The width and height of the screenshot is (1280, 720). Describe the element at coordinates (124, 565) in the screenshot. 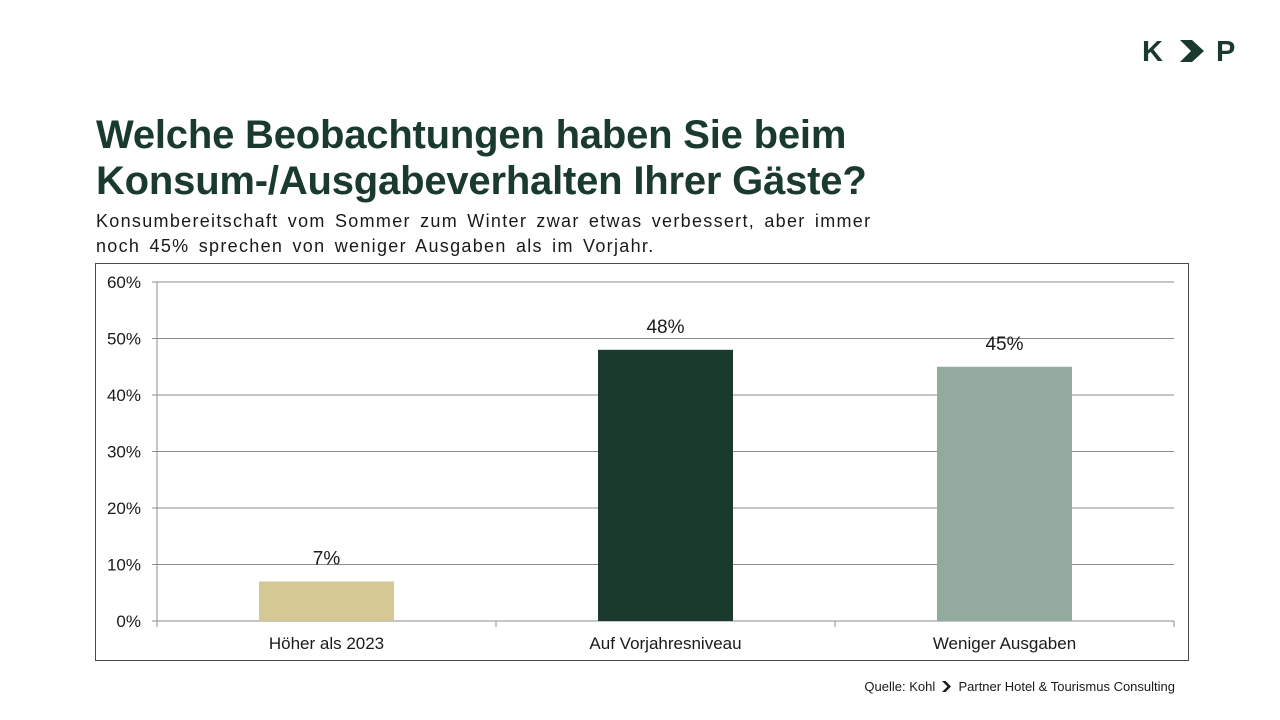

I see `y-tick-label: 10%` at that location.